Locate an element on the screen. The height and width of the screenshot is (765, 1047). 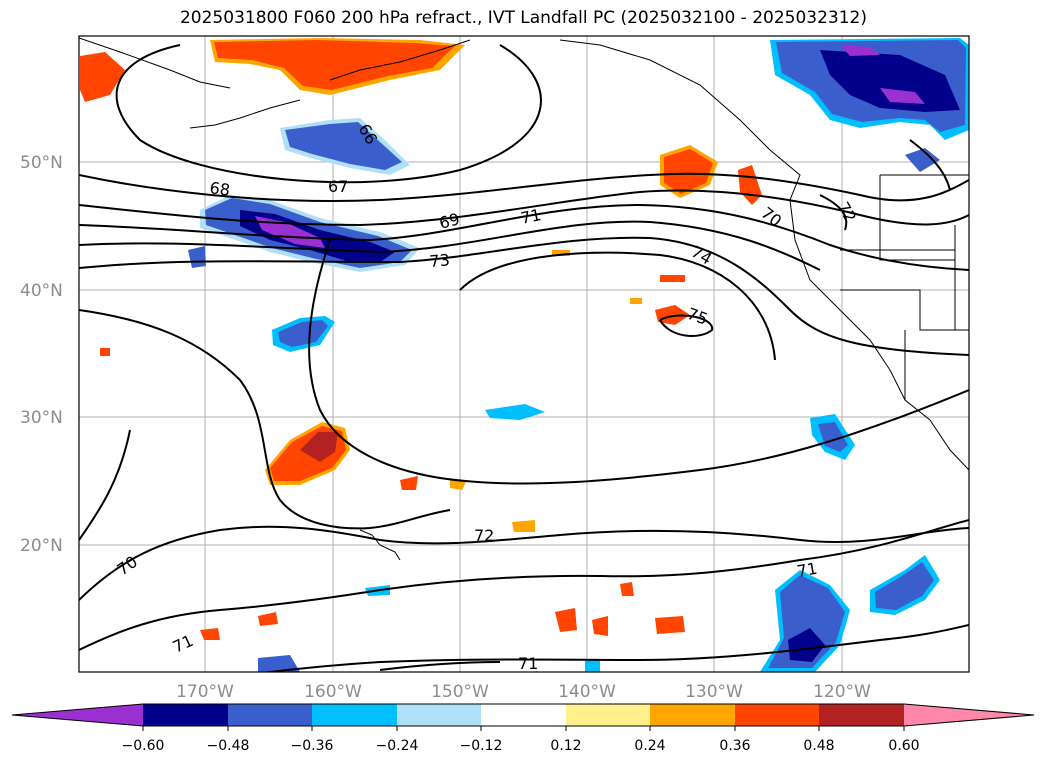
colorbar-tick-label: 0.24 is located at coordinates (649, 746).